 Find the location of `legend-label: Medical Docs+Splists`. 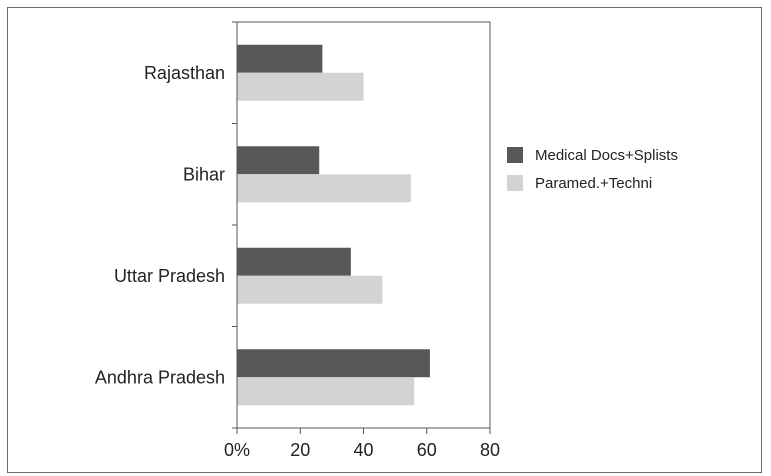

legend-label: Medical Docs+Splists is located at coordinates (606, 155).